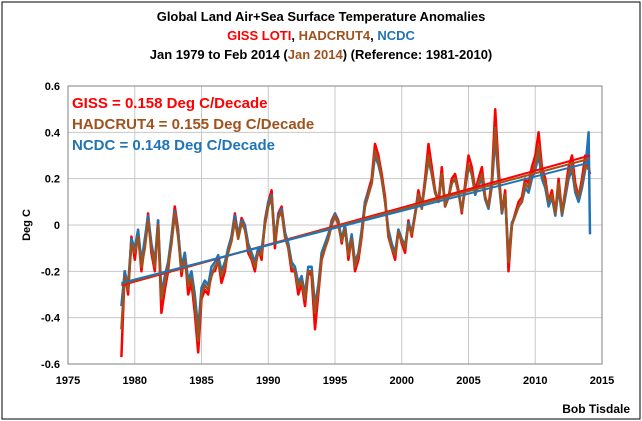 The width and height of the screenshot is (642, 421). Describe the element at coordinates (57, 226) in the screenshot. I see `y-tick-label: 0` at that location.